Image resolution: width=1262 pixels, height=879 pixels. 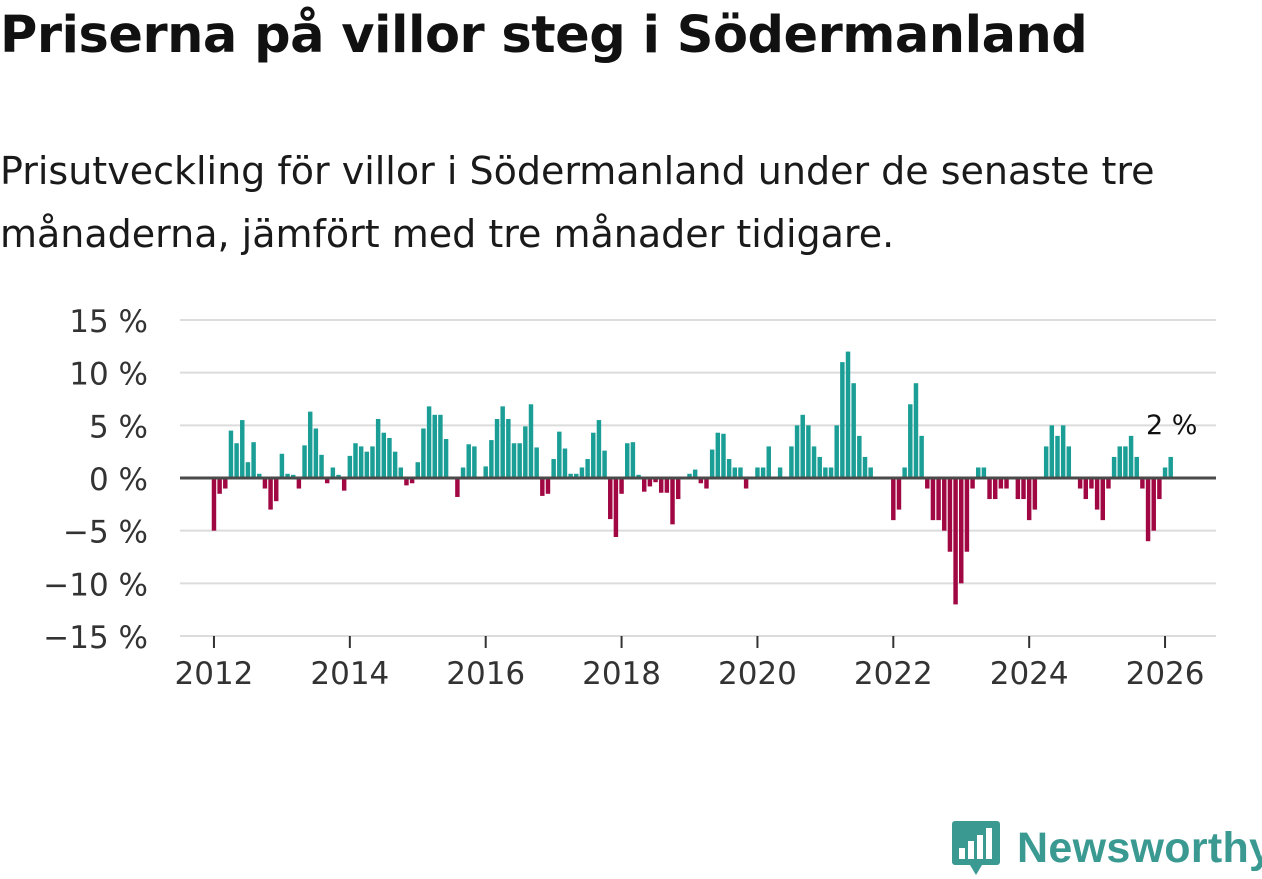 What do you see at coordinates (95, 638) in the screenshot?
I see `y-tick-label: −15 %` at bounding box center [95, 638].